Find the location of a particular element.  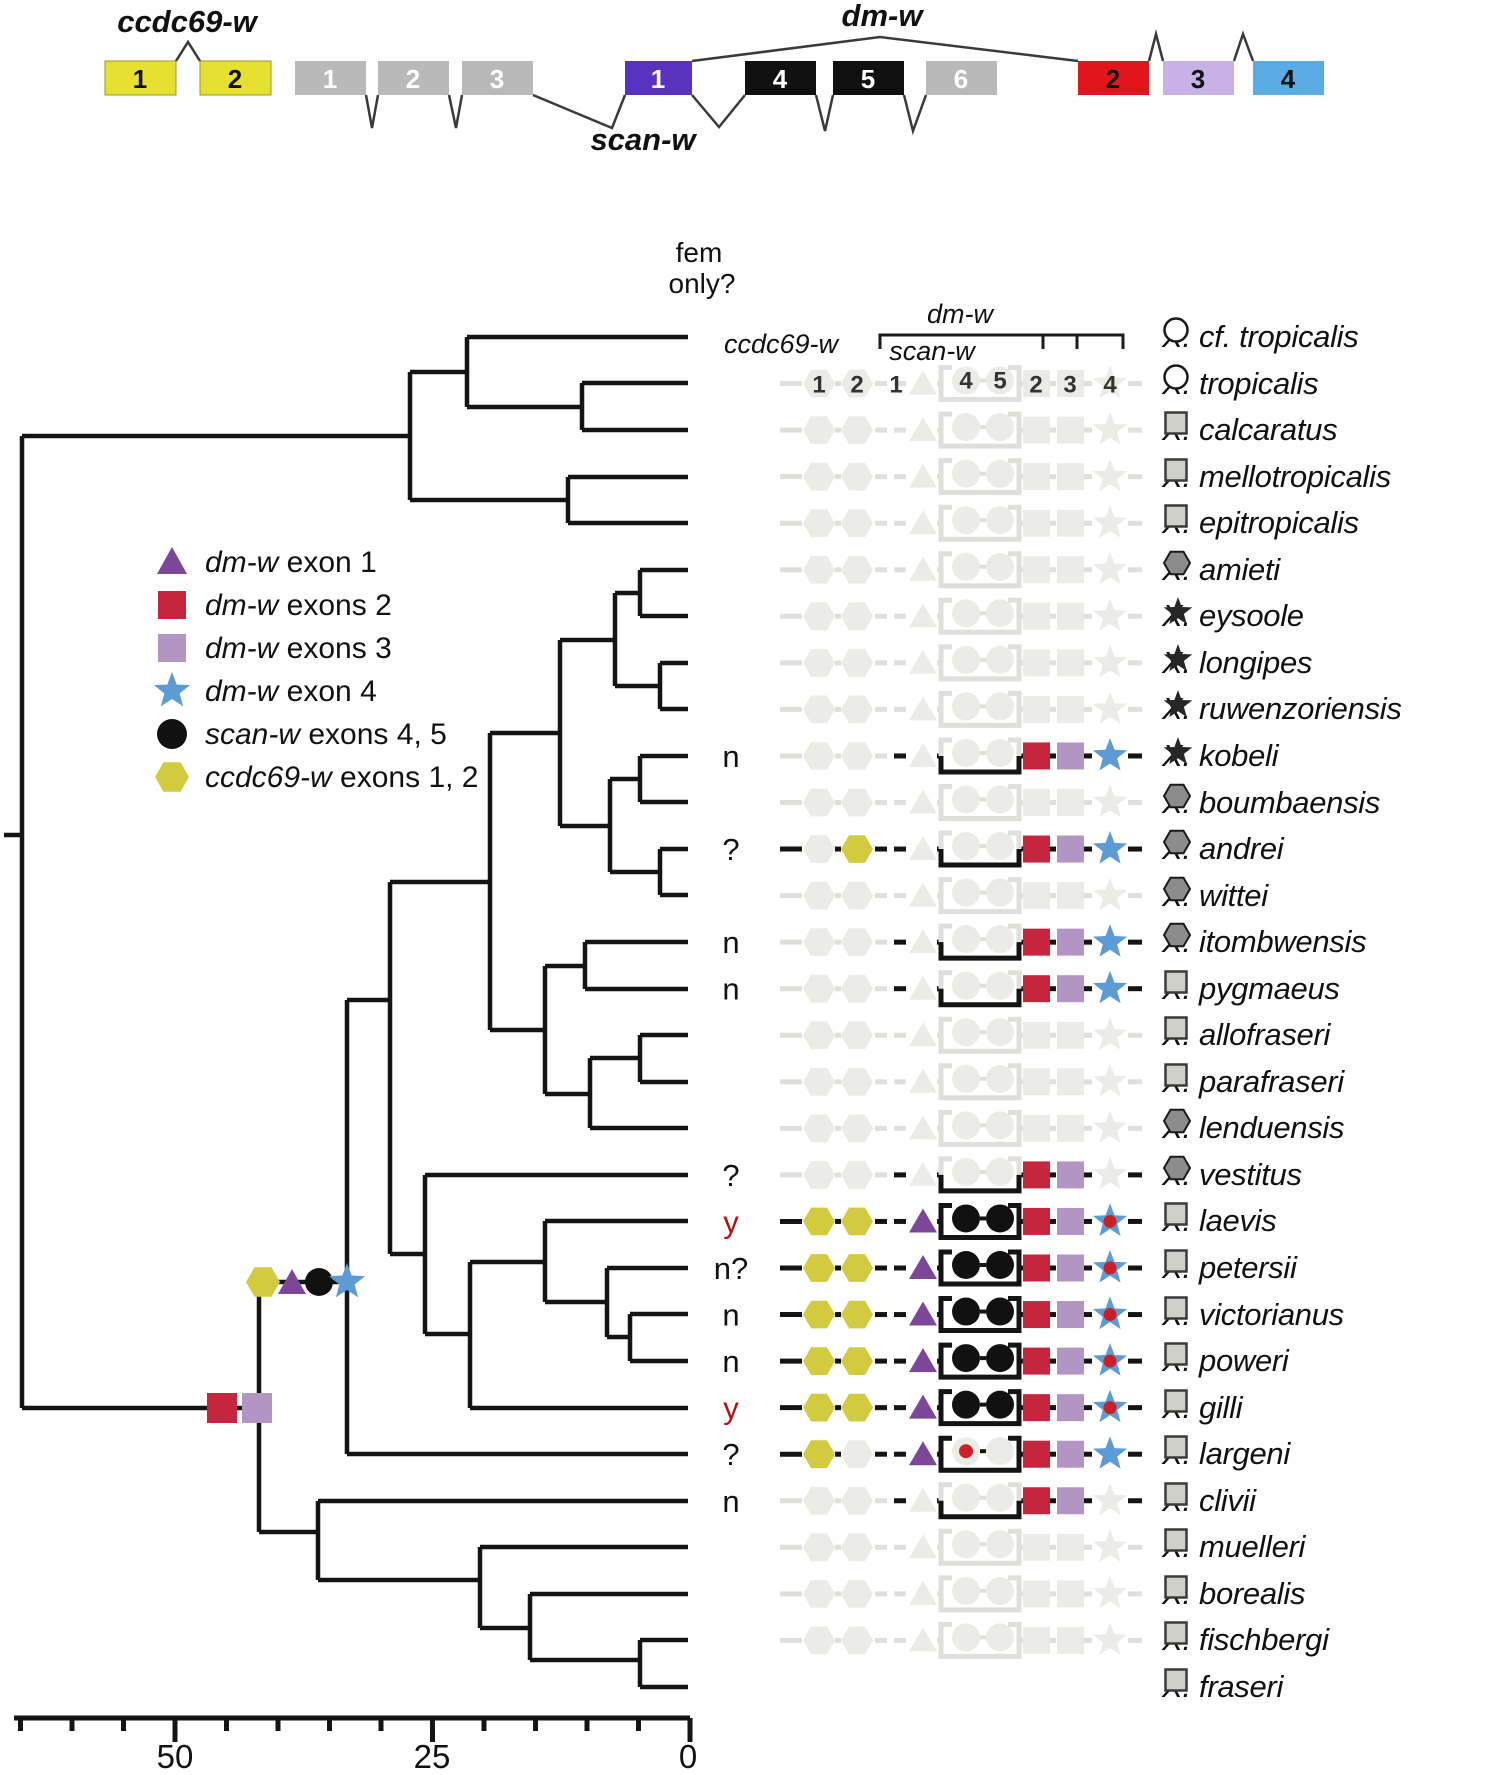

species-name: X. epitropicalis is located at coordinates (1260, 523).